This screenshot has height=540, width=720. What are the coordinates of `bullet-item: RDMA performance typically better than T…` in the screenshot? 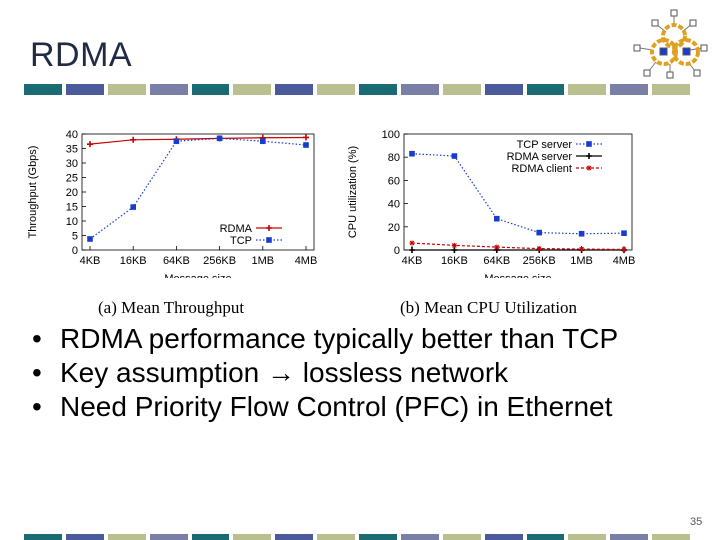 It's located at (340, 339).